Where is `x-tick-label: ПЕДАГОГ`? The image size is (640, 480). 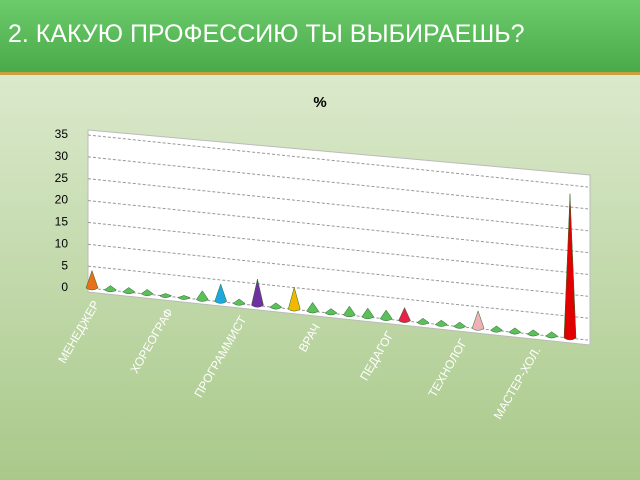
x-tick-label: ПЕДАГОГ is located at coordinates (377, 355).